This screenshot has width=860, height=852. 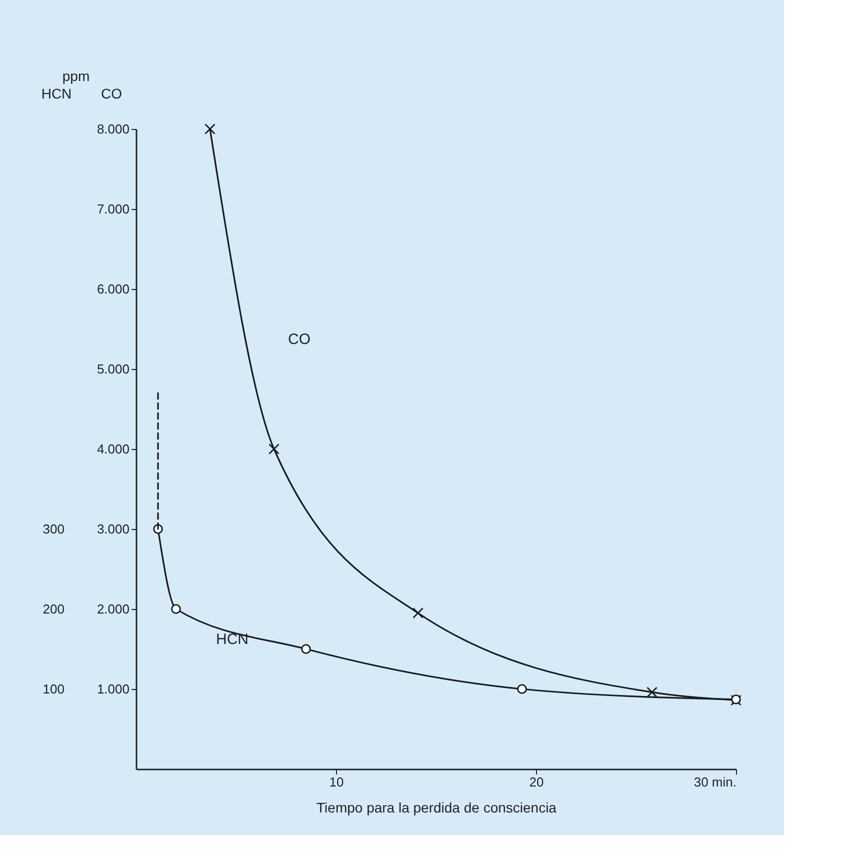 What do you see at coordinates (53, 689) in the screenshot?
I see `y2-tick-label: 100` at bounding box center [53, 689].